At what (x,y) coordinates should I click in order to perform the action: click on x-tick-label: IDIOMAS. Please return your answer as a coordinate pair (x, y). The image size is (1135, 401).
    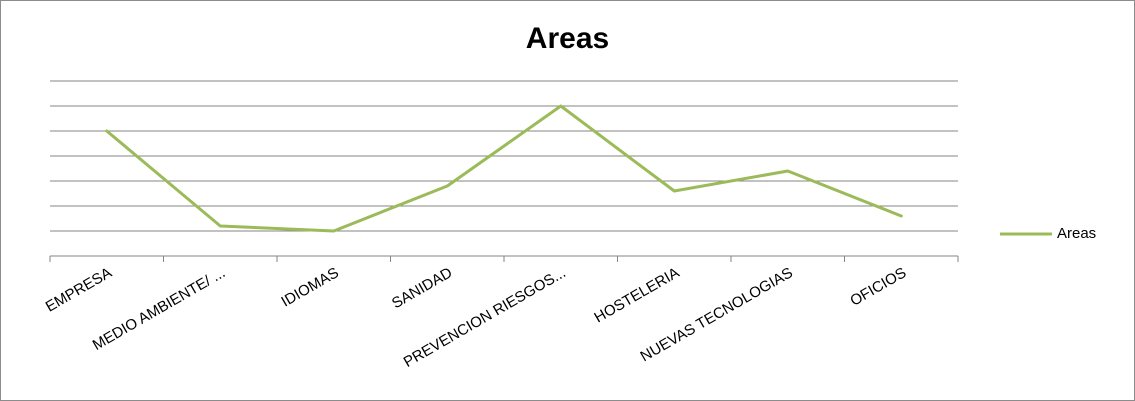
    Looking at the image, I should click on (309, 287).